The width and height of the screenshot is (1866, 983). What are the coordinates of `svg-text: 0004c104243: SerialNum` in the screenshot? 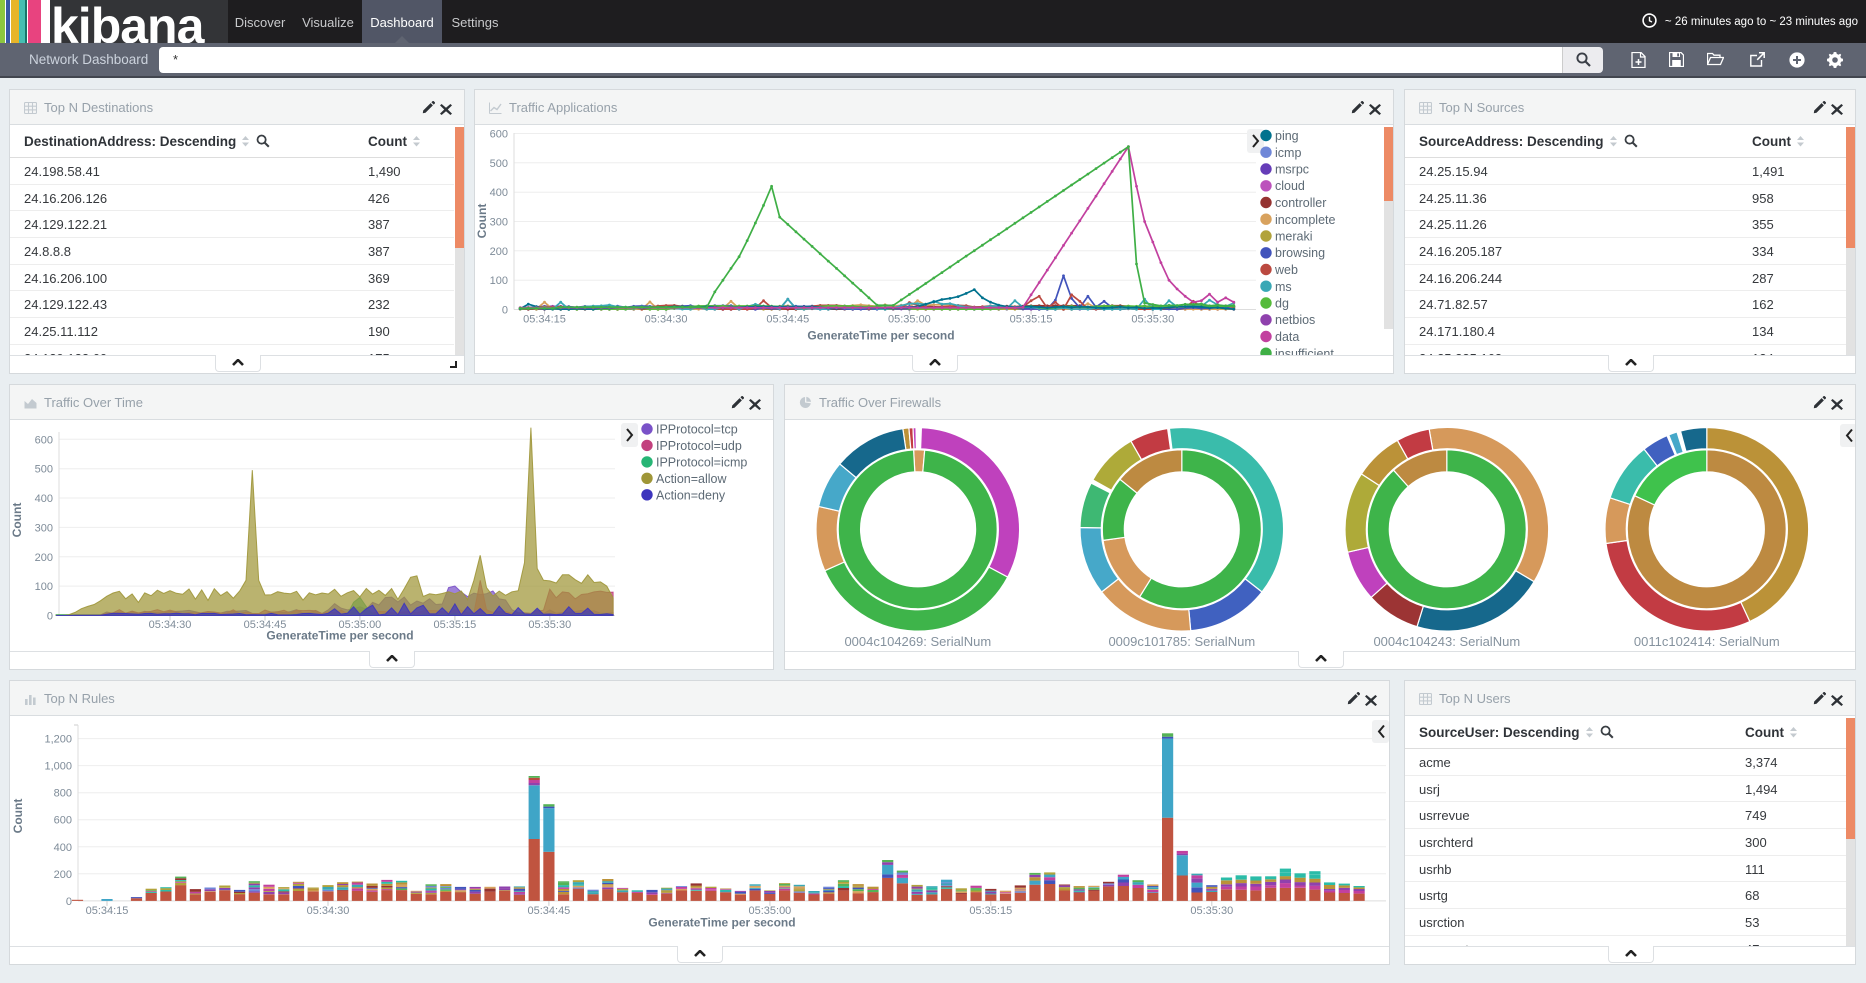 It's located at (1446, 641).